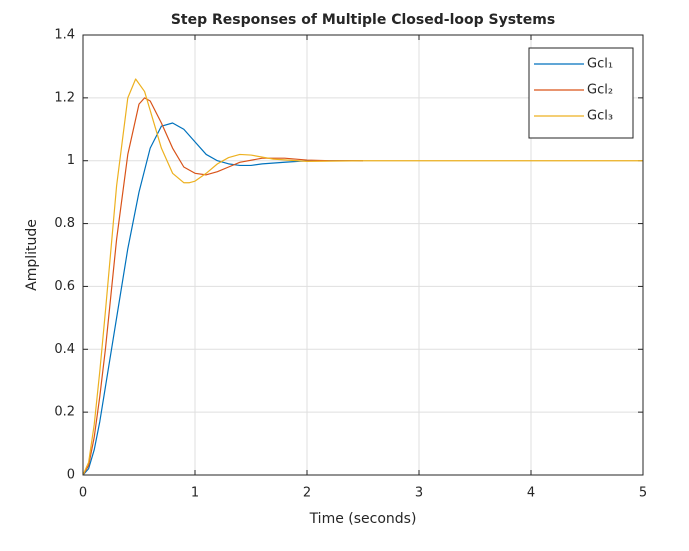 The image size is (689, 551). Describe the element at coordinates (71, 475) in the screenshot. I see `y-tick-label: 0` at that location.